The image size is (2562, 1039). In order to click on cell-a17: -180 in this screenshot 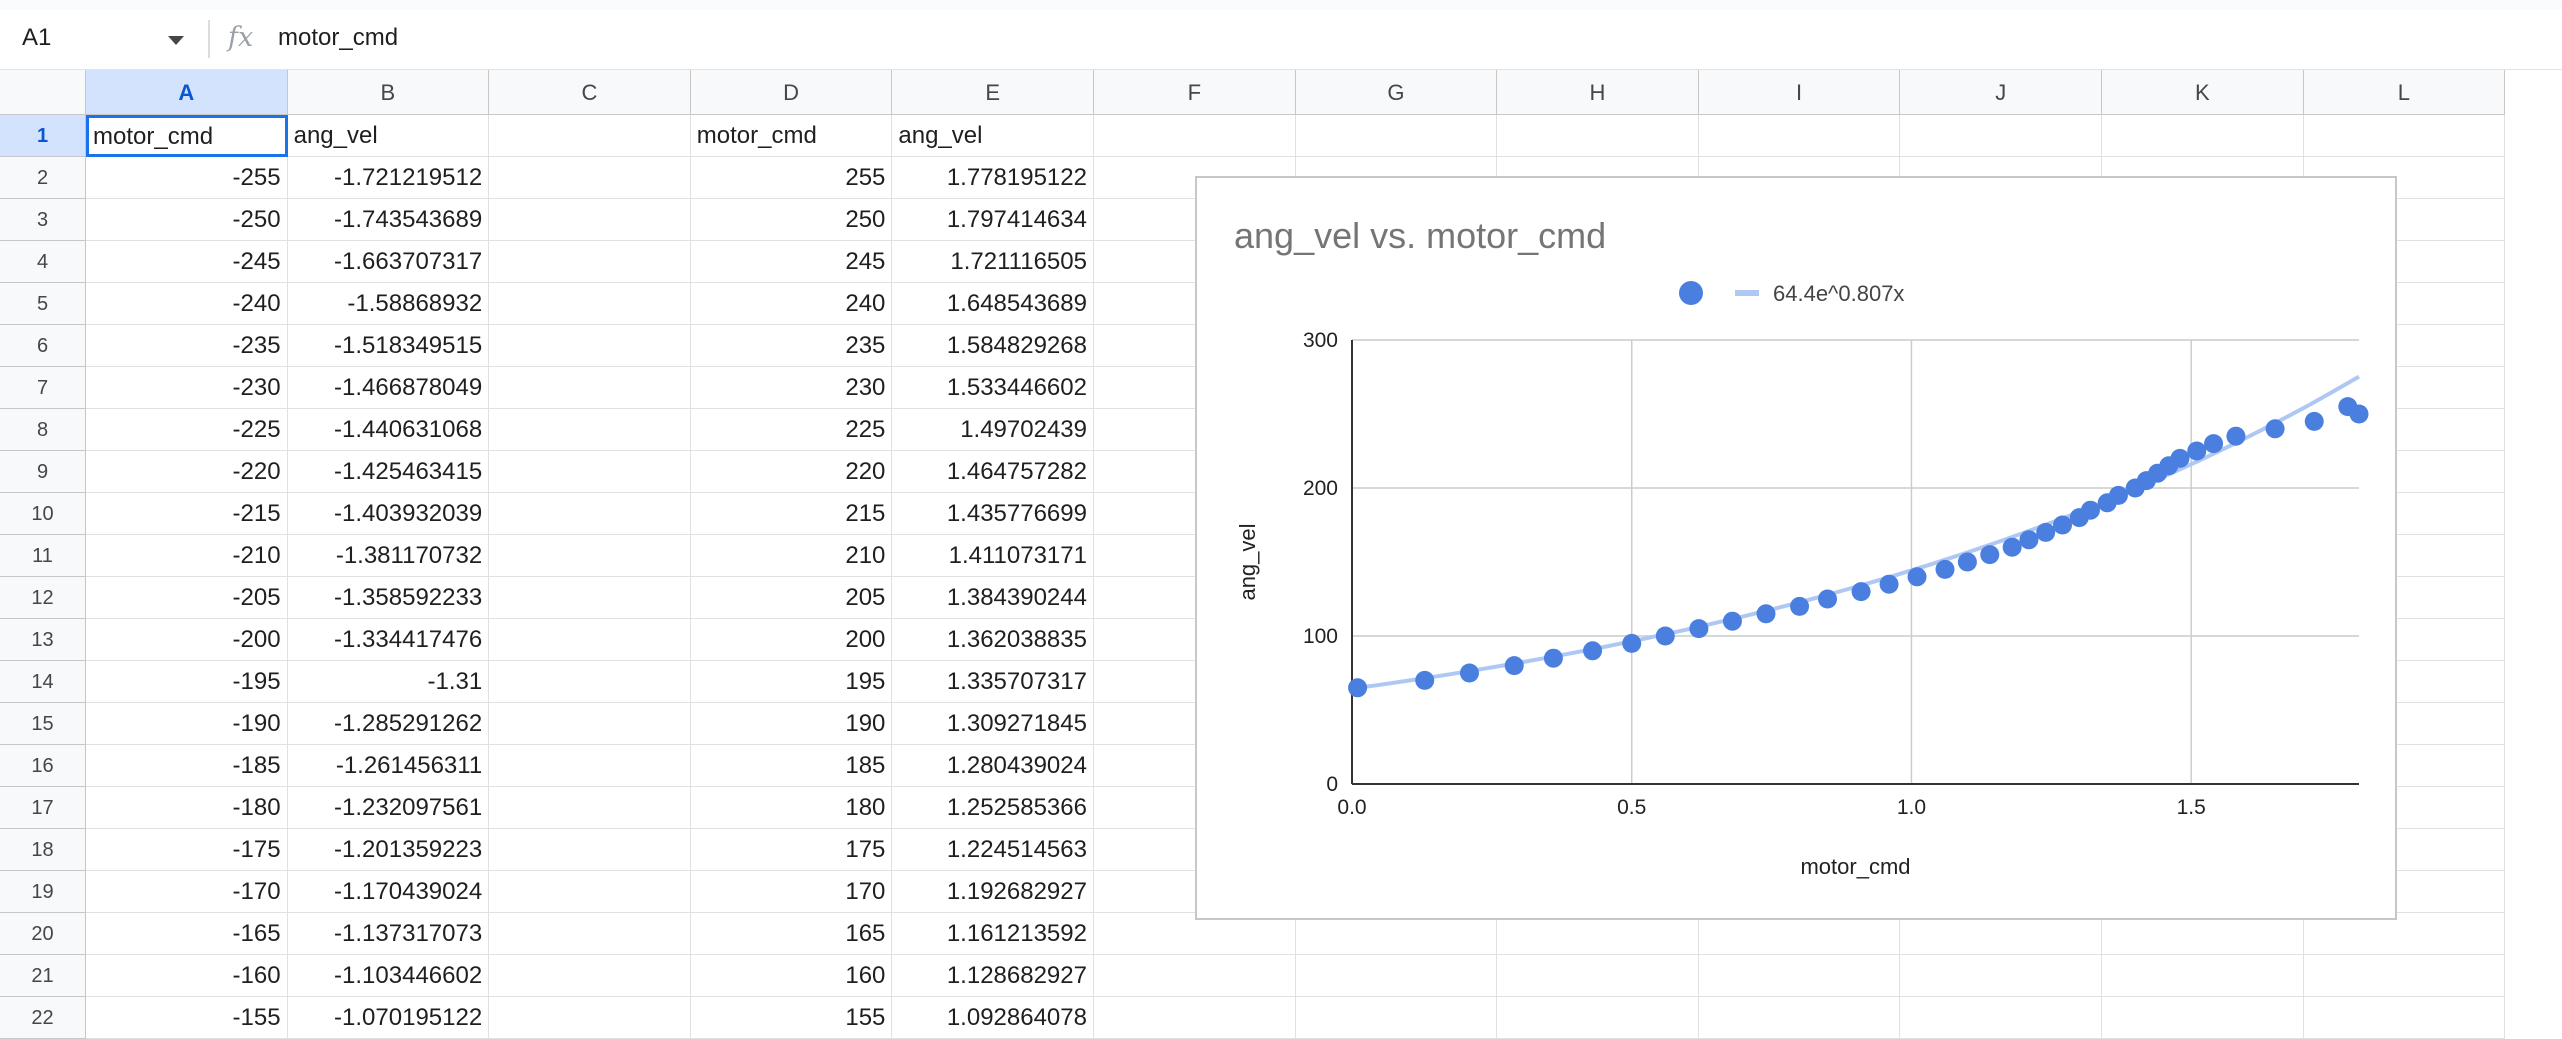, I will do `click(187, 808)`.